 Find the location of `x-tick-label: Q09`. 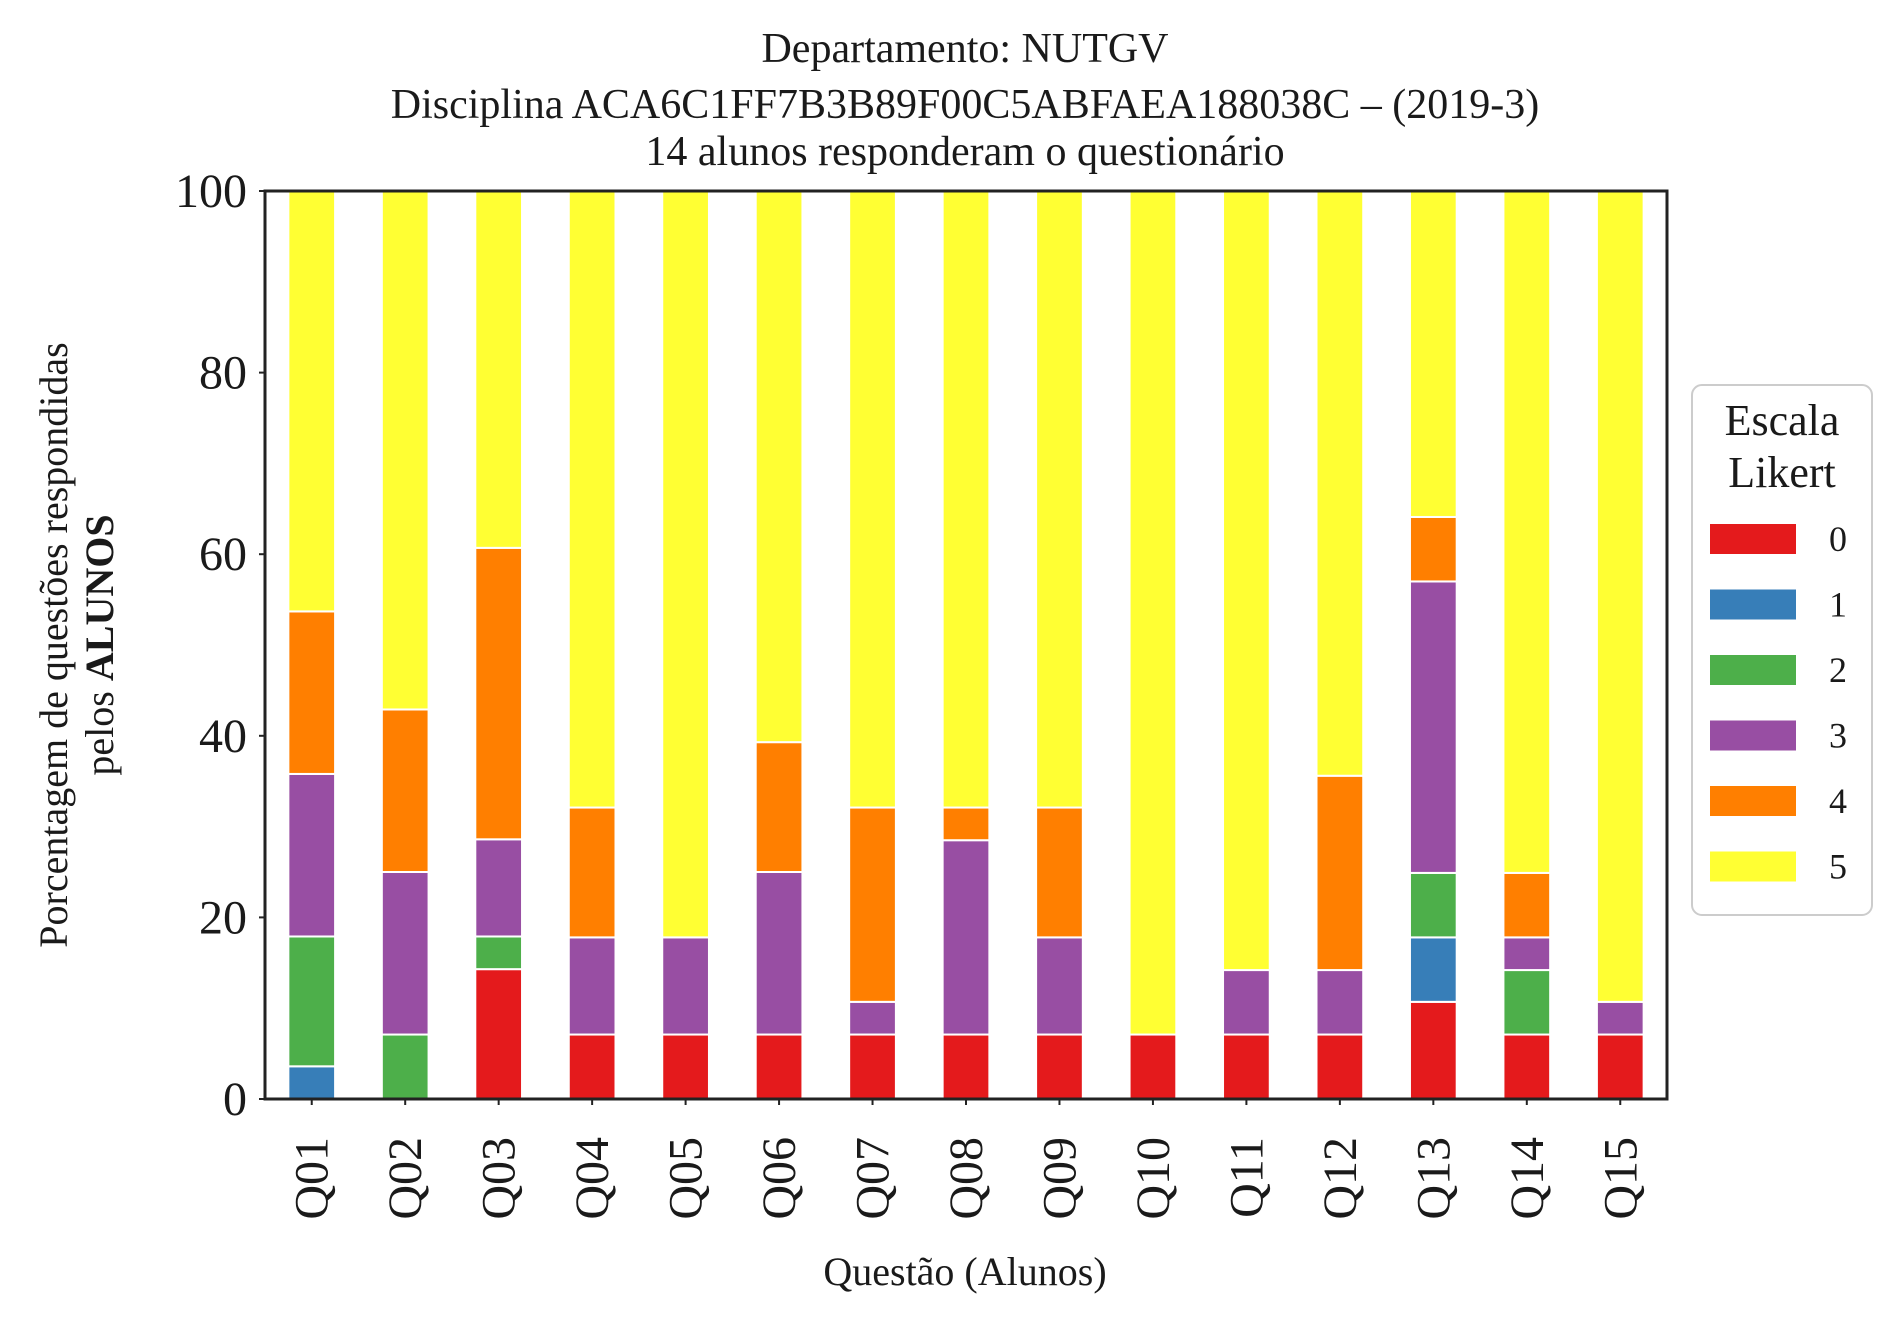

x-tick-label: Q09 is located at coordinates (1059, 1178).